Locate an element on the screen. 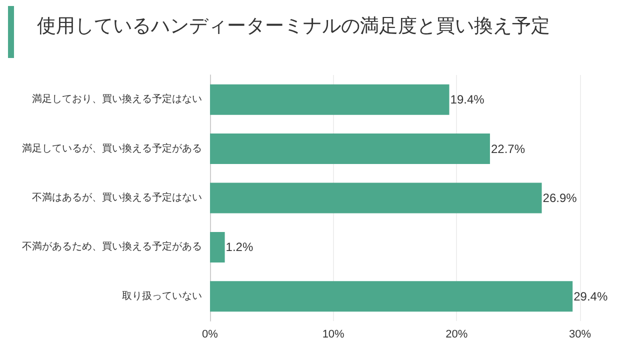  y-tick-label: 不満はあるが、買い換える予定はない is located at coordinates (117, 198).